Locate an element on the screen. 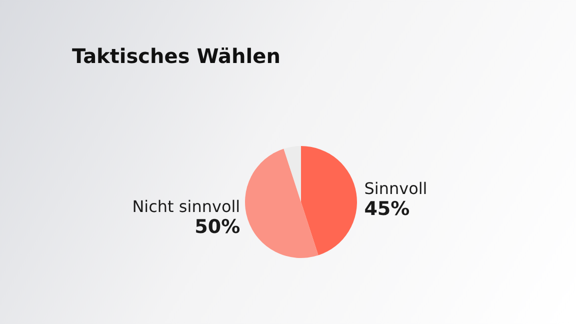 The image size is (576, 324). slice-label: Nicht sinnvoll is located at coordinates (186, 206).